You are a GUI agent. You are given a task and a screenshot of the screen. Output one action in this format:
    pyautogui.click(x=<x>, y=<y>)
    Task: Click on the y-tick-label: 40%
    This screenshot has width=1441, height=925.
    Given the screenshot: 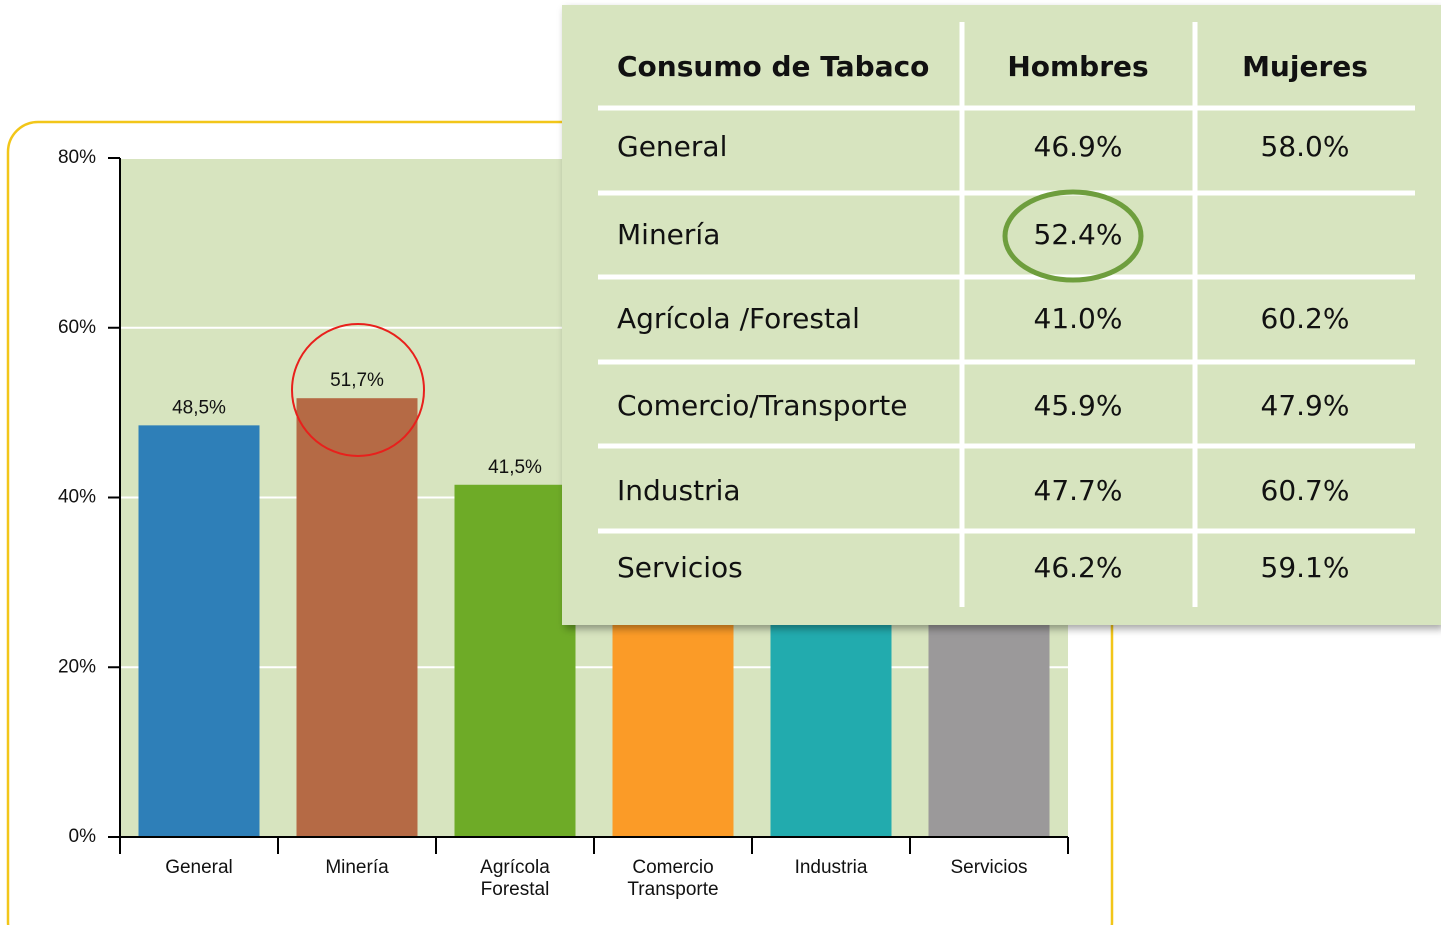 What is the action you would take?
    pyautogui.click(x=77, y=497)
    